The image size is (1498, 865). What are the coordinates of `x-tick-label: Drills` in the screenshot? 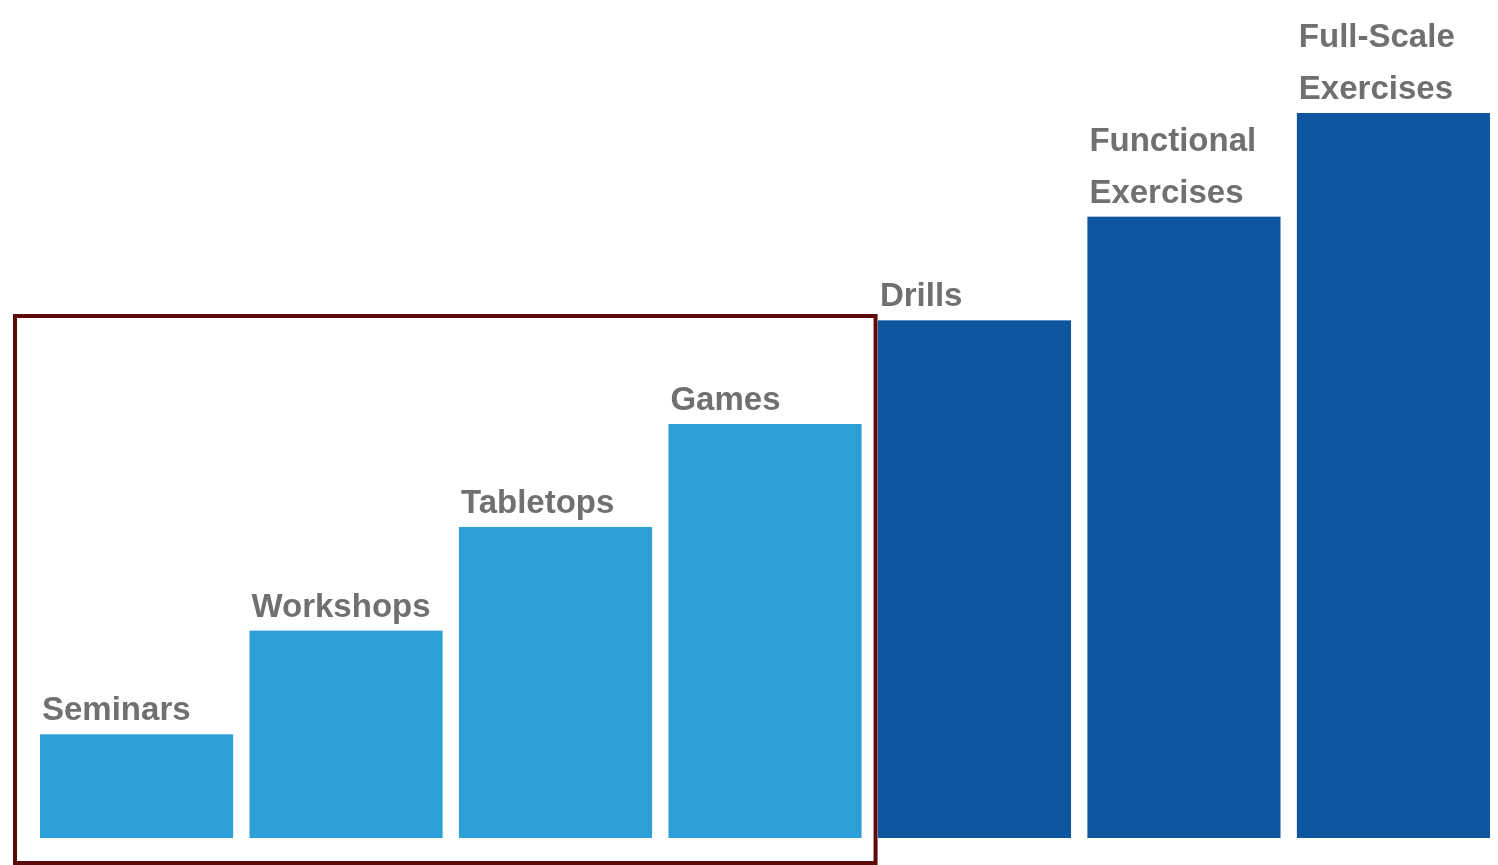 It's located at (921, 295).